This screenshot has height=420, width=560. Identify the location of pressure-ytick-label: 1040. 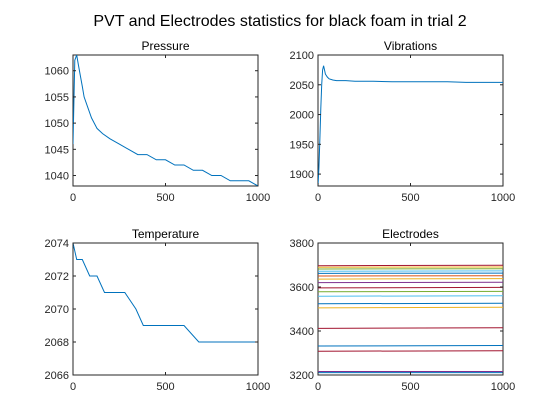
(57, 177).